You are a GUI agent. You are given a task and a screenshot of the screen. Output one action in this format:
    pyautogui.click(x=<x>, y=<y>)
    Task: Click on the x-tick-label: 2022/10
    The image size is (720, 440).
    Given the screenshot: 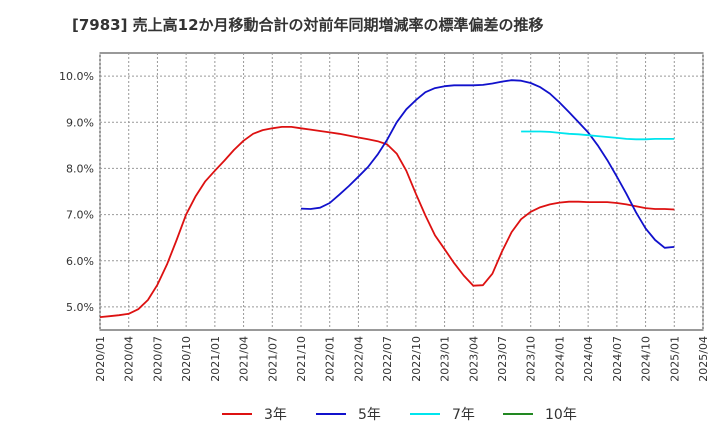 What is the action you would take?
    pyautogui.click(x=416, y=359)
    